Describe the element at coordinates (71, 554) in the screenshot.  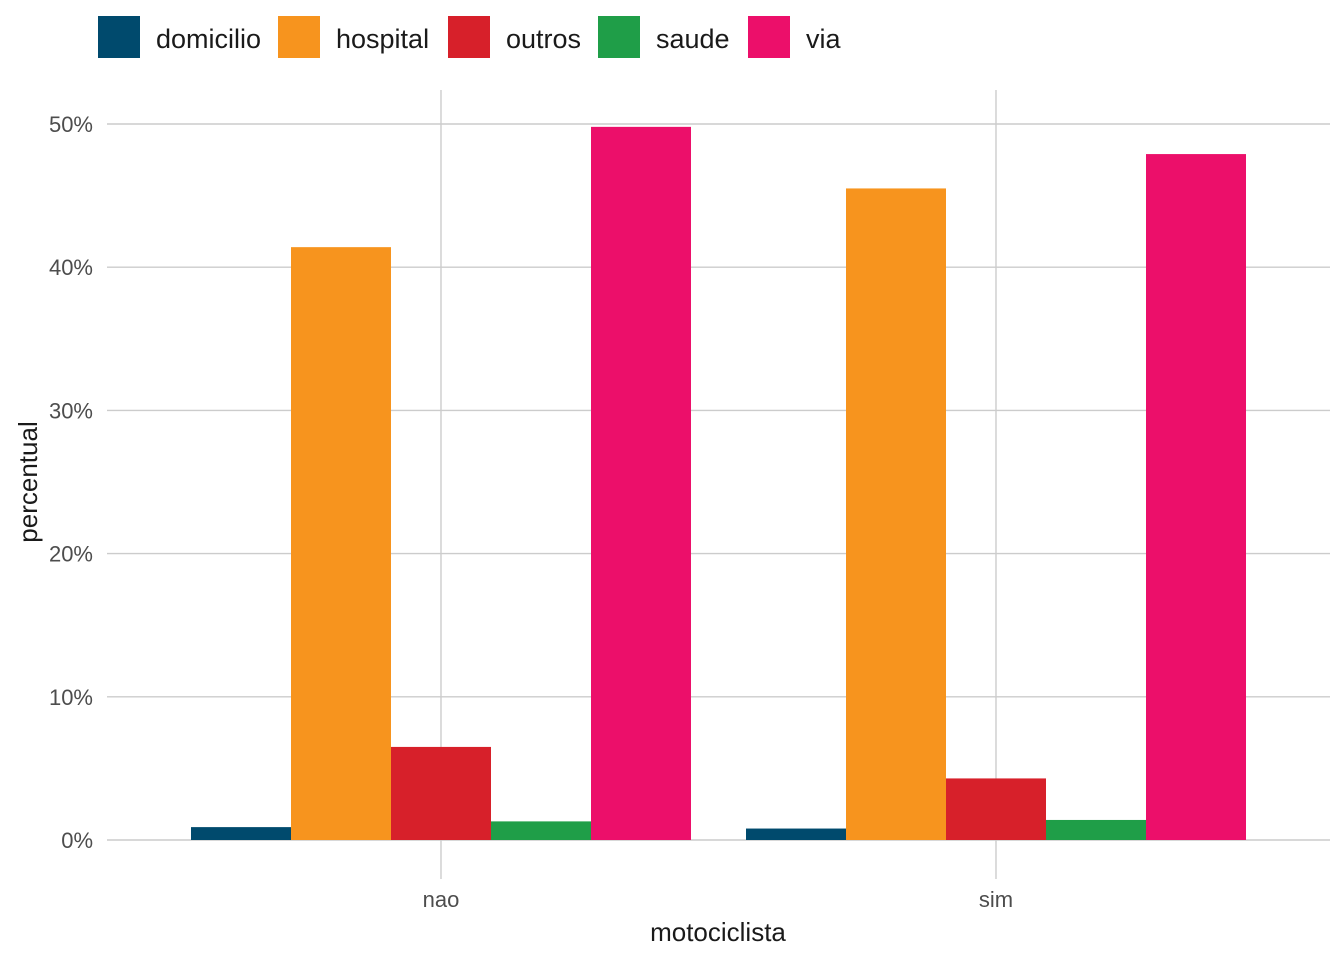
I see `y-tick-label: 20%` at that location.